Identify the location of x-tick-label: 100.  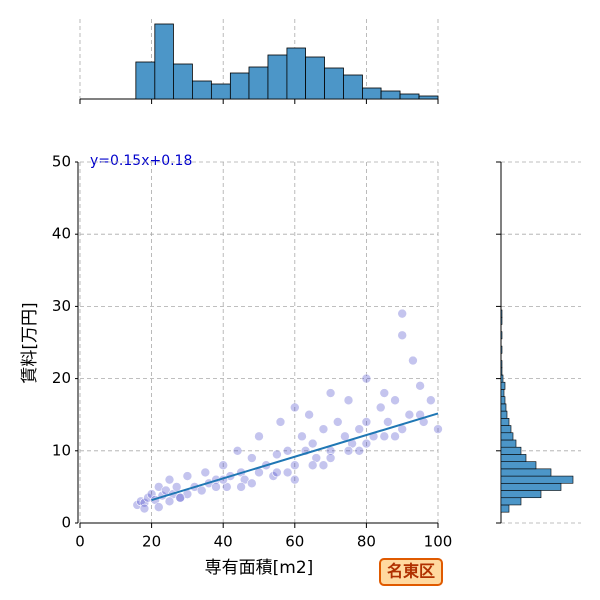
(438, 542).